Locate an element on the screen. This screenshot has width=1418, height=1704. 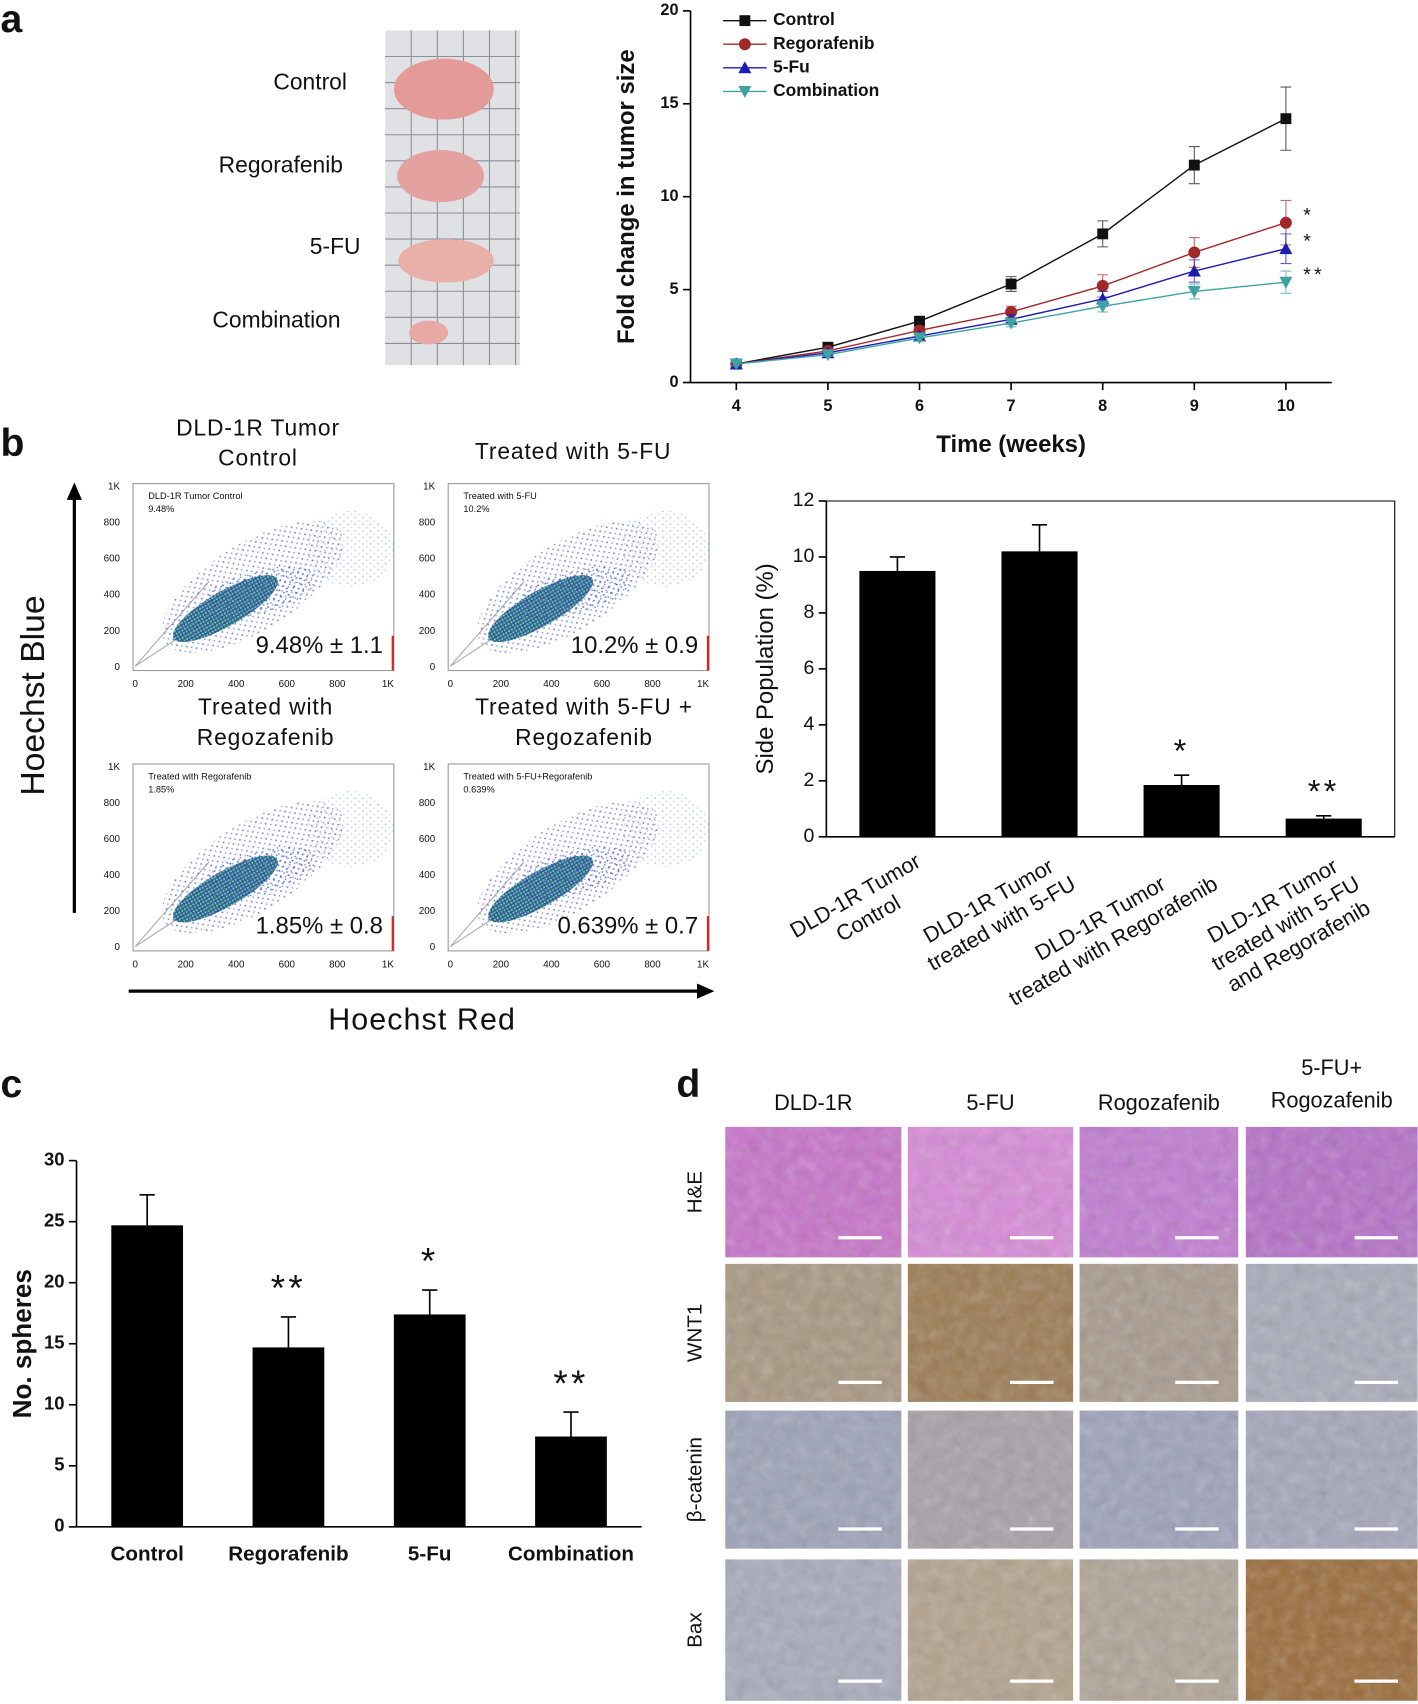
series-line is located at coordinates (1011, 293).